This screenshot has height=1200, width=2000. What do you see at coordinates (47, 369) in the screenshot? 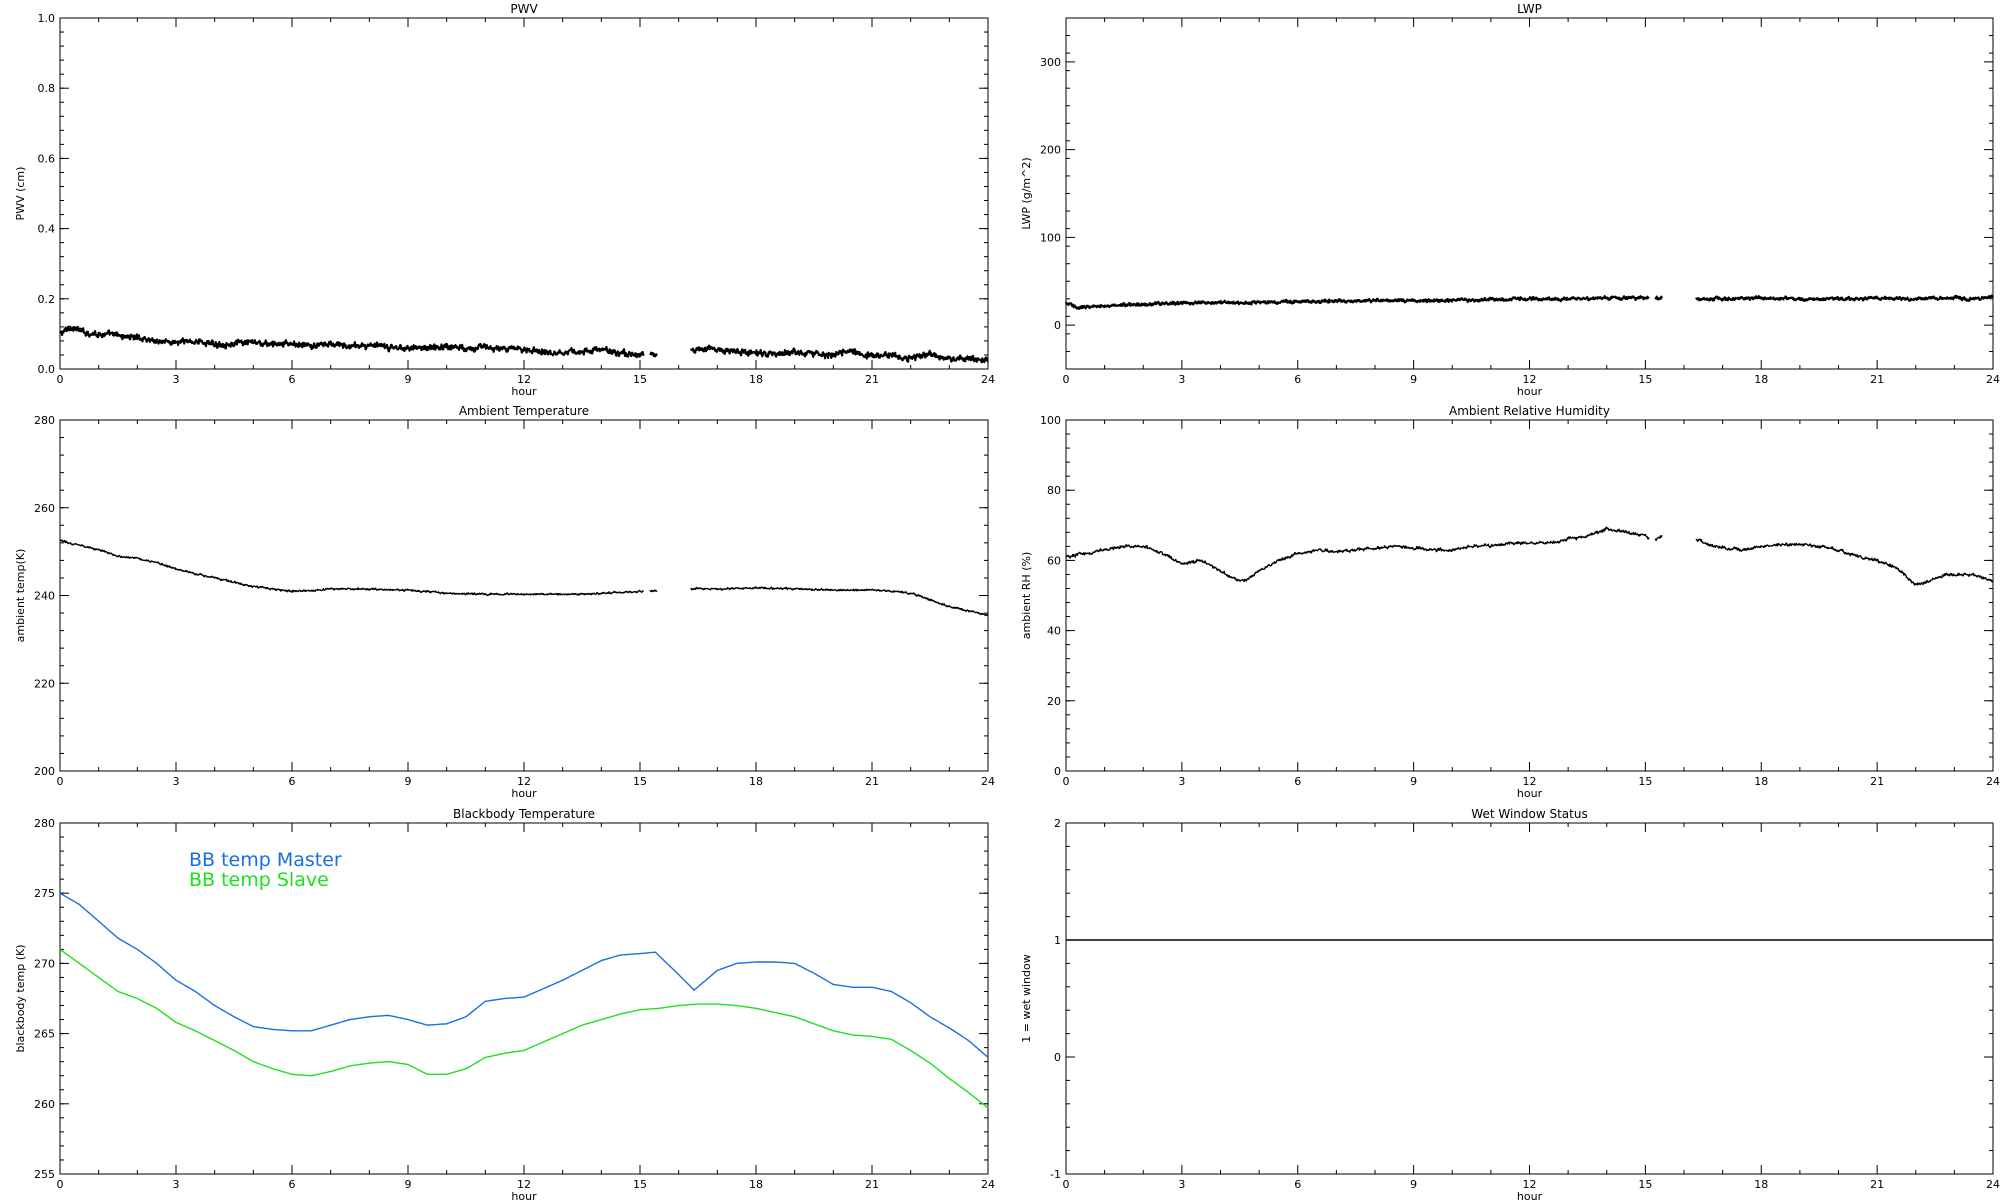
I see `y-tick-label: 0.0` at bounding box center [47, 369].